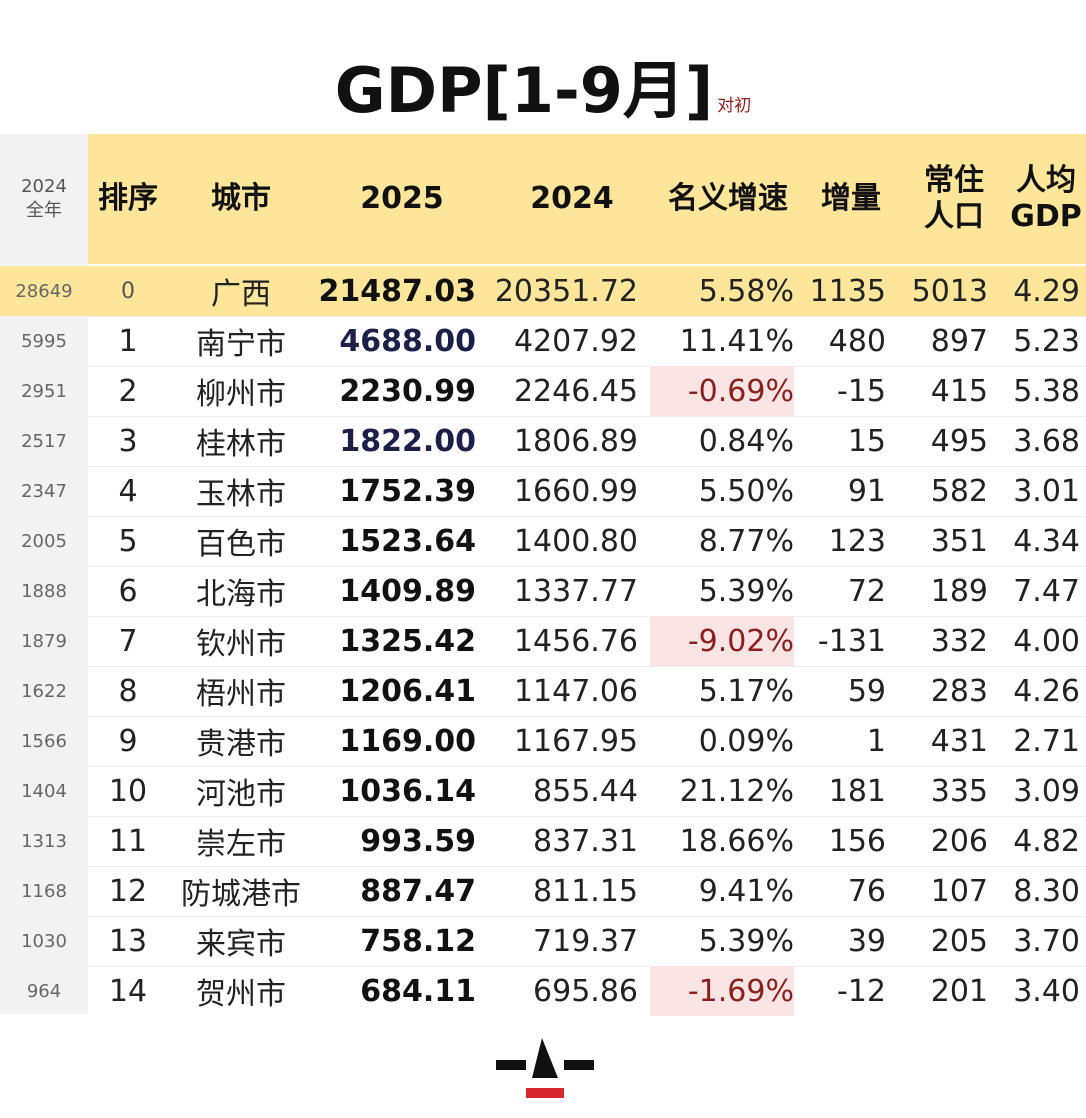 This screenshot has height=1118, width=1086. Describe the element at coordinates (128, 791) in the screenshot. I see `cell-rank: 10` at that location.